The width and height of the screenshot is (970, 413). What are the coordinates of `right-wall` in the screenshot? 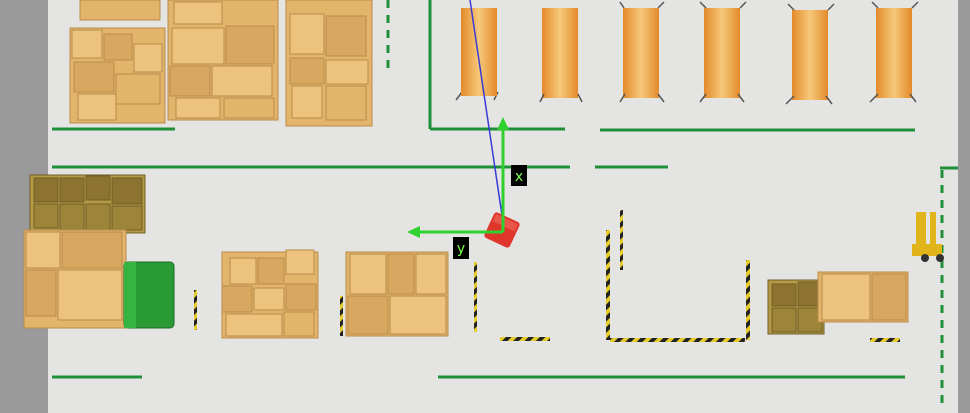 It's located at (964, 206).